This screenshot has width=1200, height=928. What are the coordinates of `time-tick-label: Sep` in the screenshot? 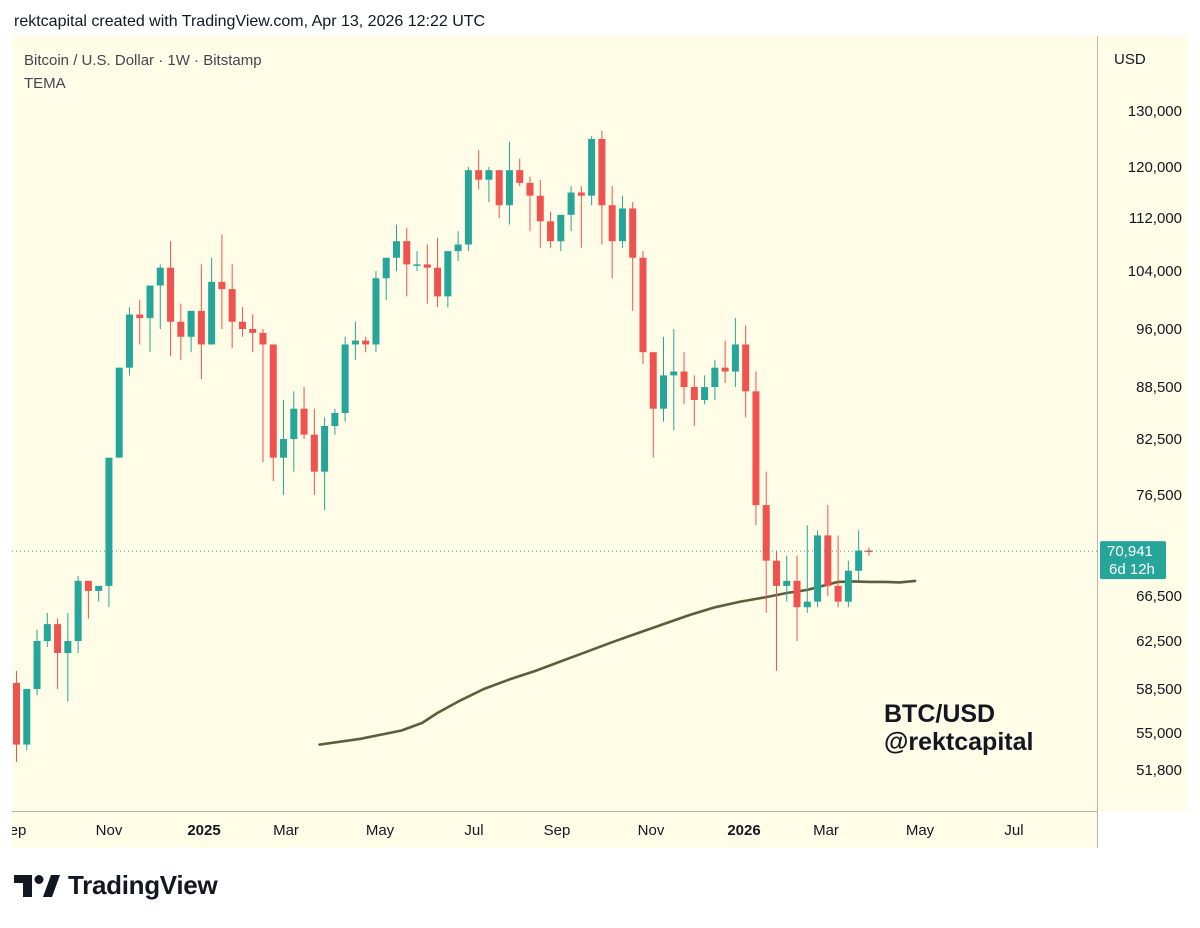 It's located at (557, 830).